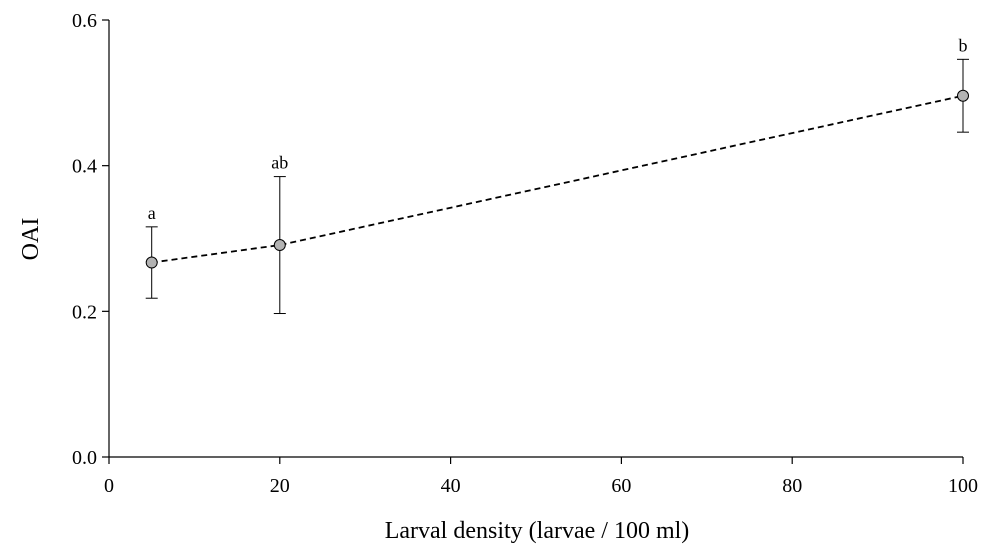 This screenshot has height=548, width=995. What do you see at coordinates (541, 477) in the screenshot?
I see `x-ticks: 0 20 40 60 80 100` at bounding box center [541, 477].